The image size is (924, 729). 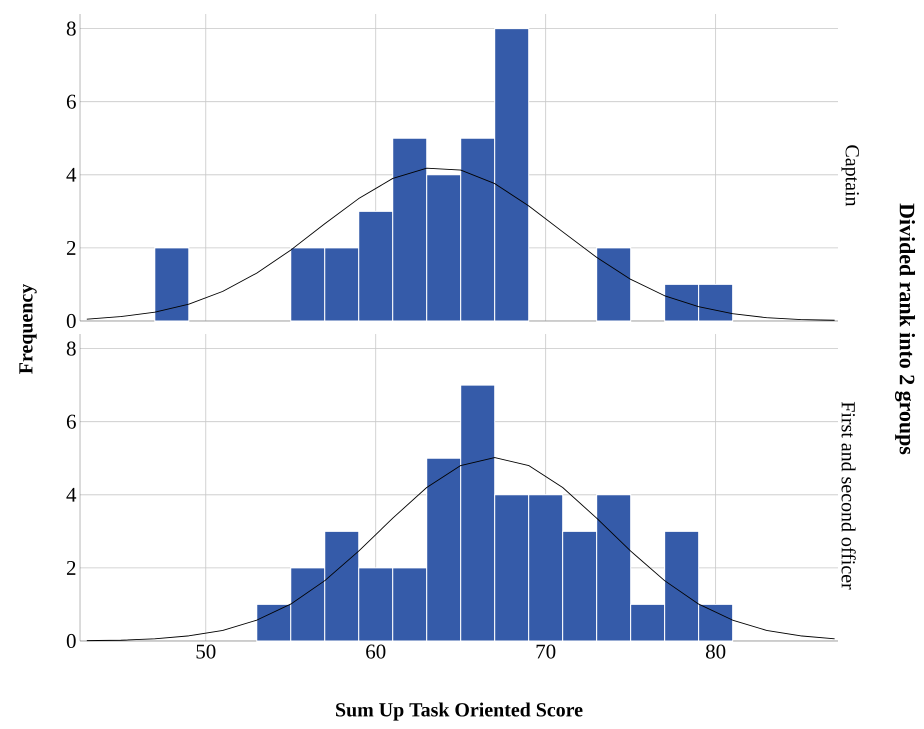 I want to click on text: First and second officer, so click(x=849, y=496).